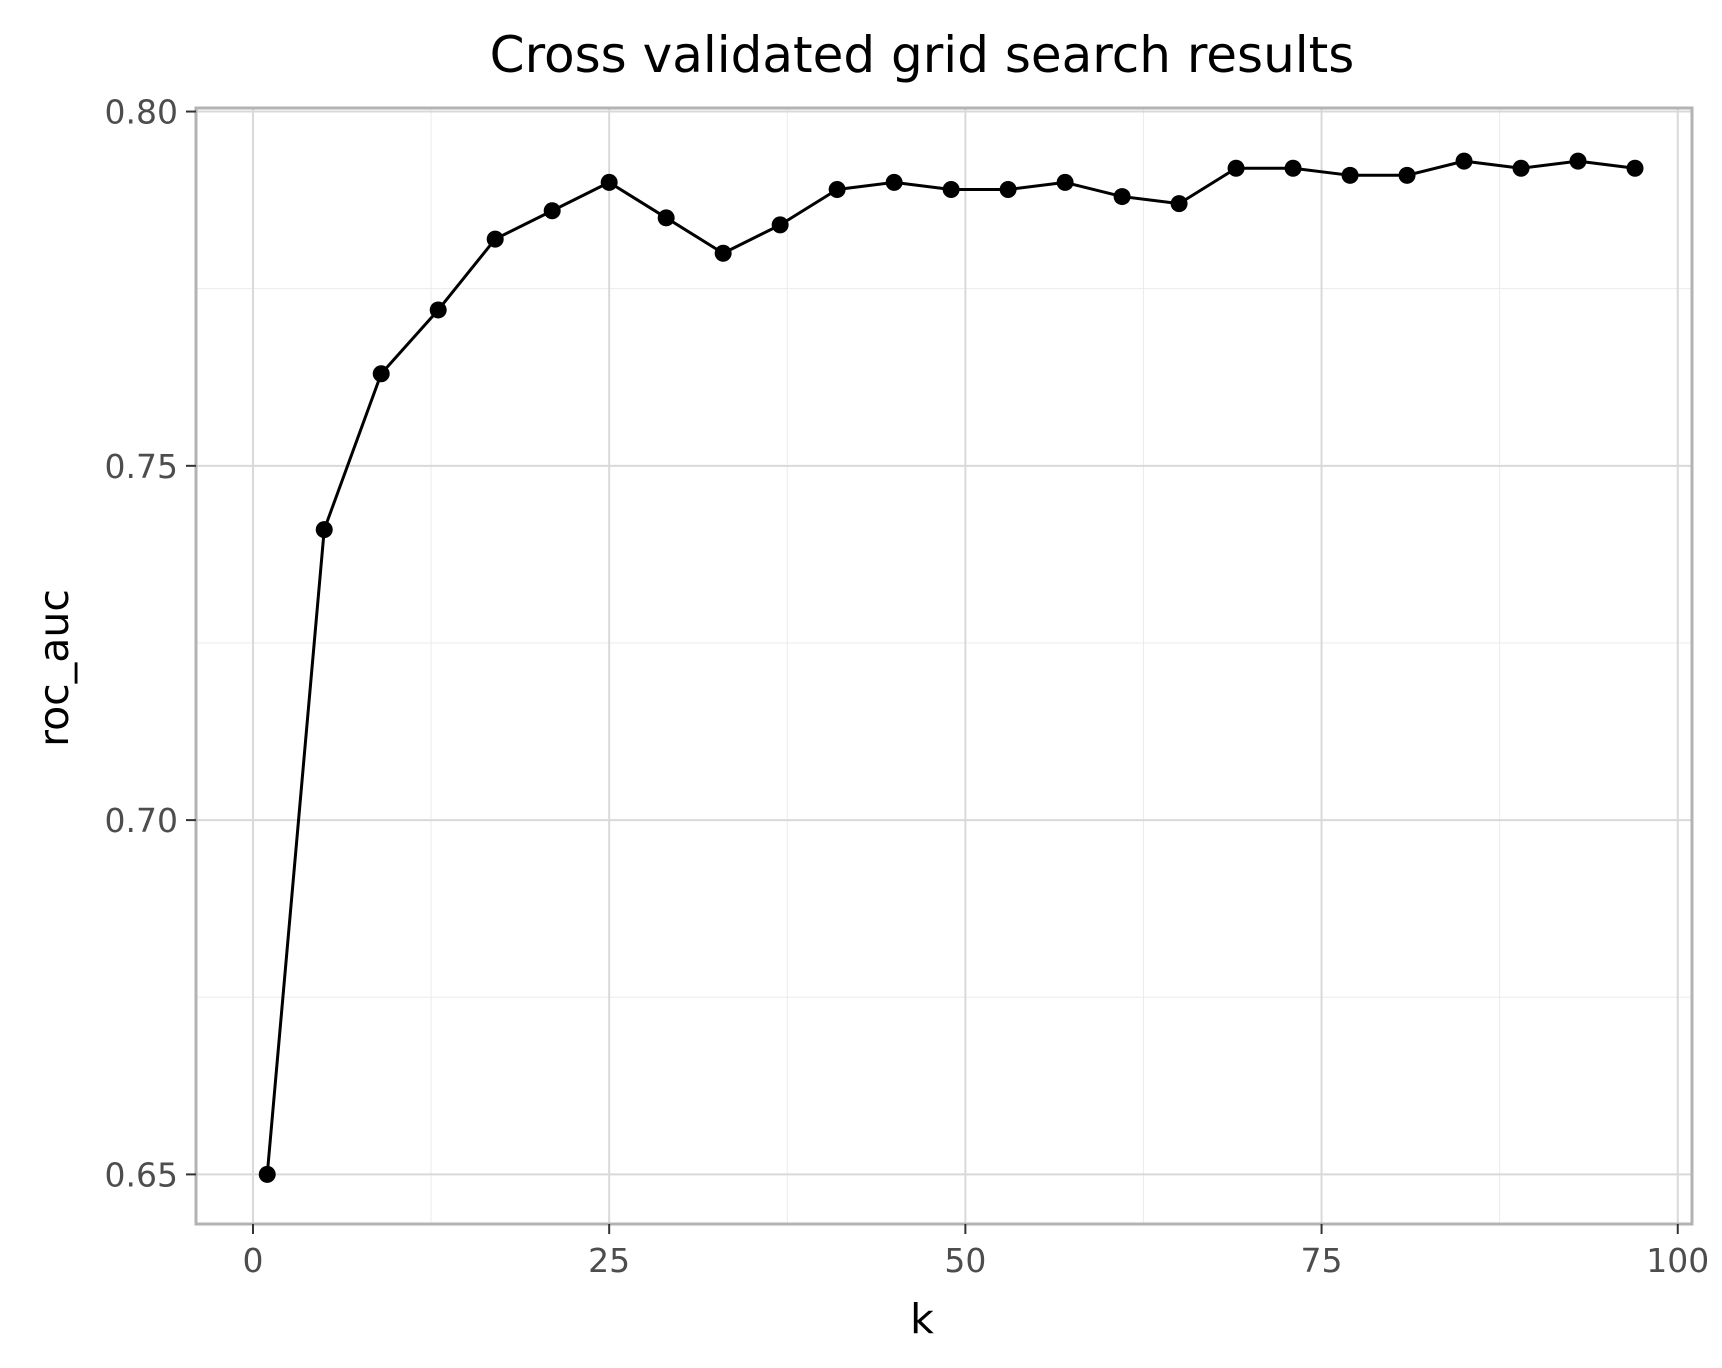 This screenshot has height=1368, width=1722. Describe the element at coordinates (609, 1260) in the screenshot. I see `x-tick-label: 25` at that location.